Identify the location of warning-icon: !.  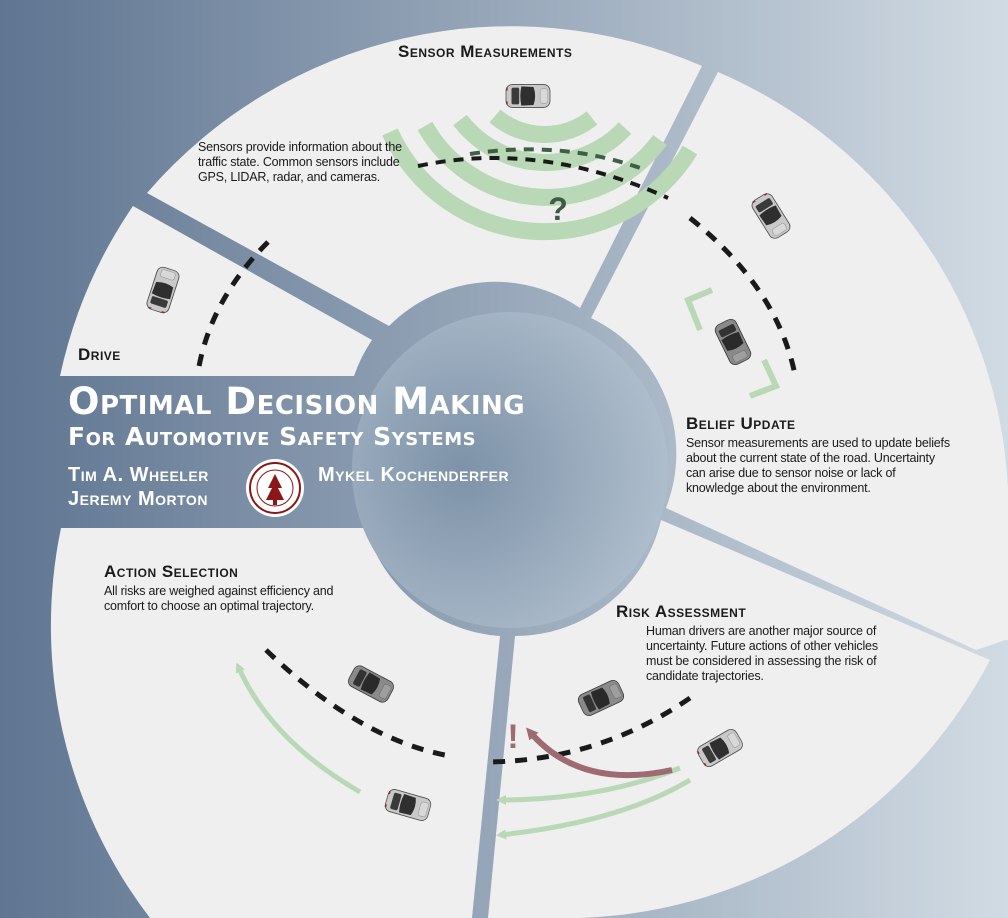
(512, 737).